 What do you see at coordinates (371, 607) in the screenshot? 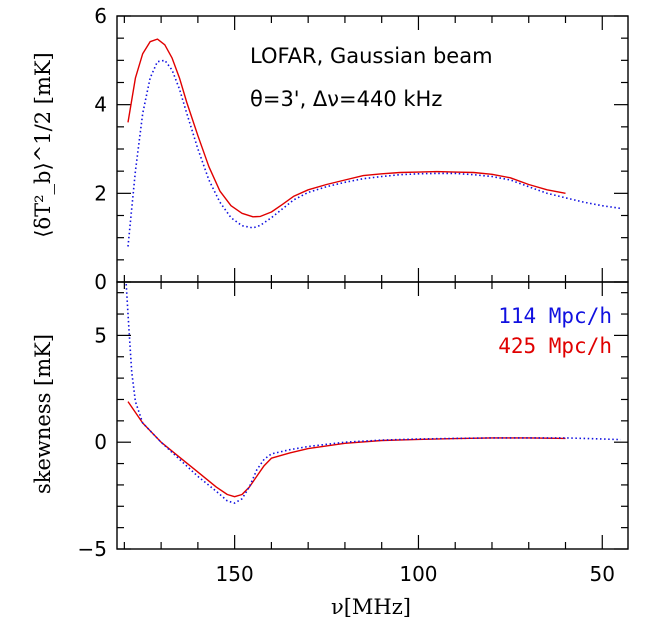
I see `x-axis-label: ν[MHz]` at bounding box center [371, 607].